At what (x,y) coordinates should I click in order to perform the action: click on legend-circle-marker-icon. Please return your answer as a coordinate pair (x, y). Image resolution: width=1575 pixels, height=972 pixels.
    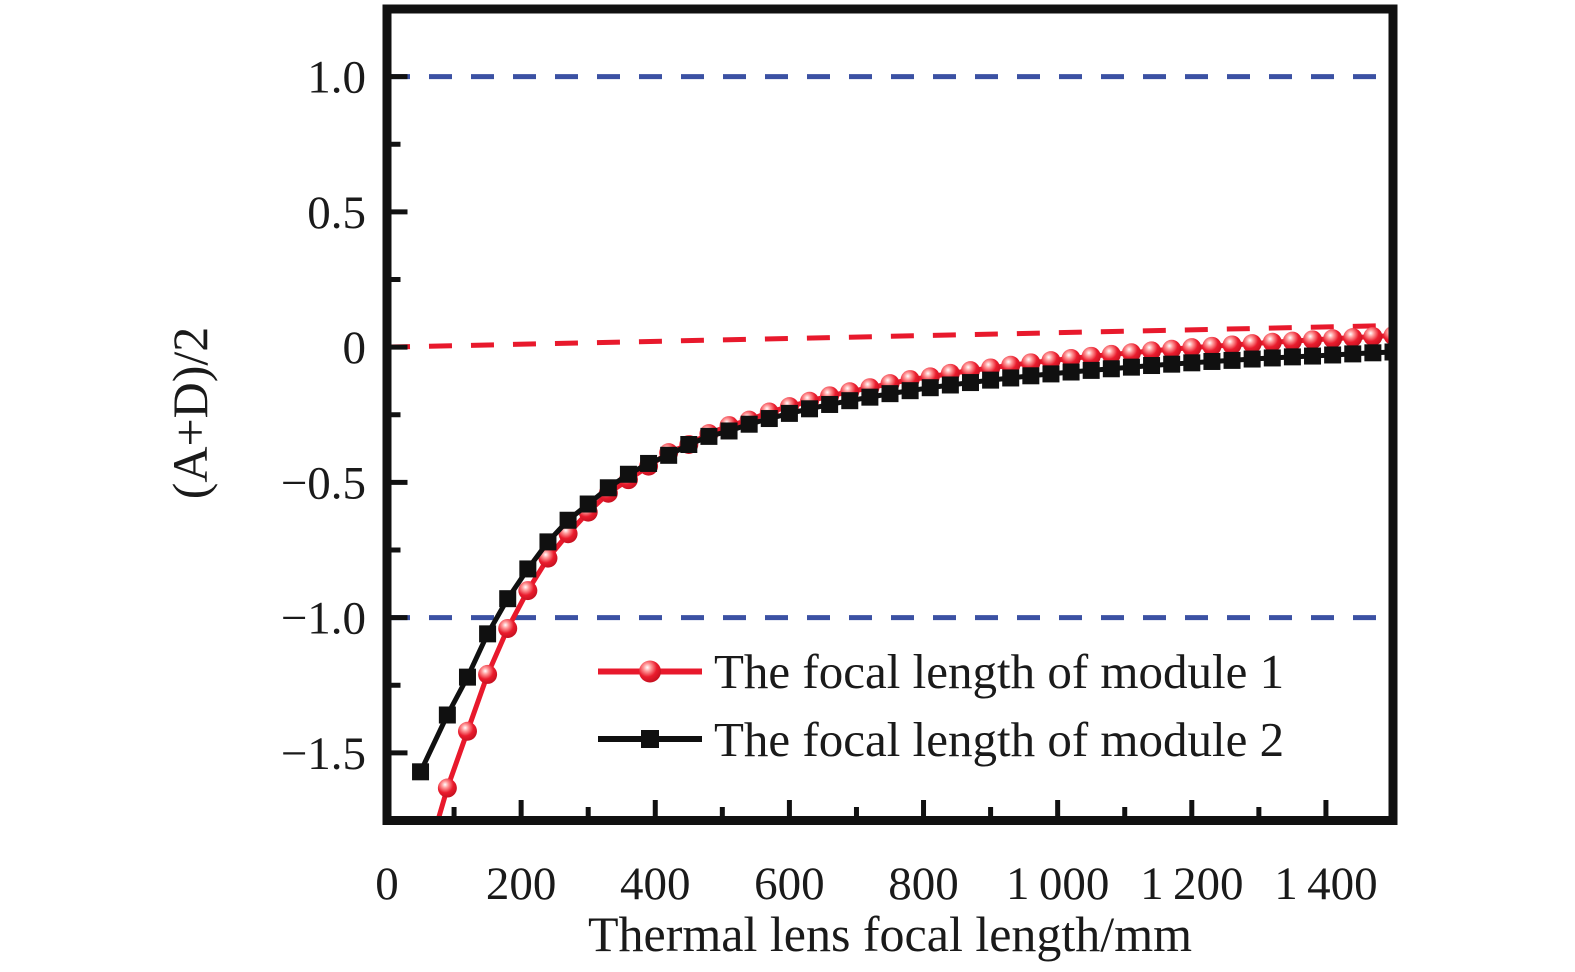
    Looking at the image, I should click on (650, 671).